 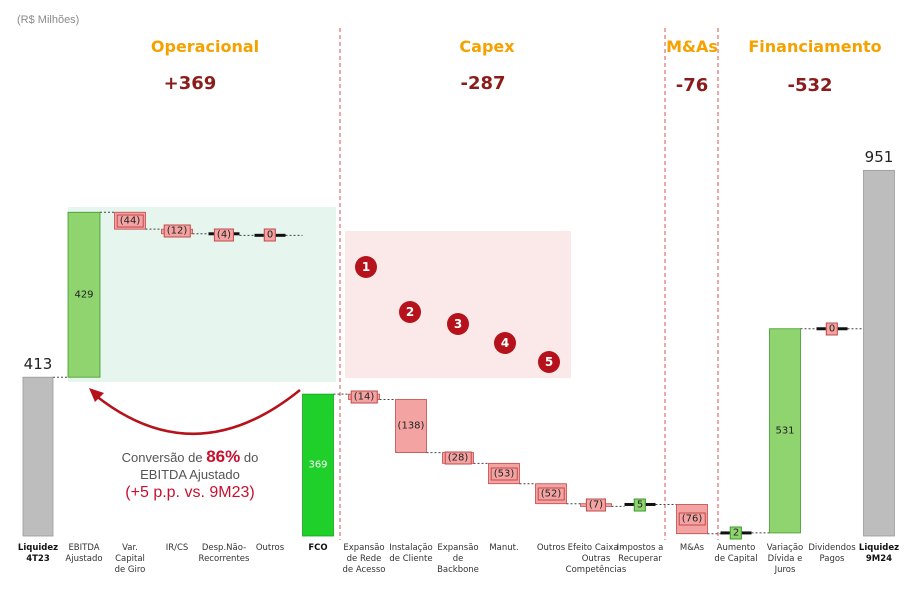 What do you see at coordinates (879, 157) in the screenshot?
I see `value-label-18: 951` at bounding box center [879, 157].